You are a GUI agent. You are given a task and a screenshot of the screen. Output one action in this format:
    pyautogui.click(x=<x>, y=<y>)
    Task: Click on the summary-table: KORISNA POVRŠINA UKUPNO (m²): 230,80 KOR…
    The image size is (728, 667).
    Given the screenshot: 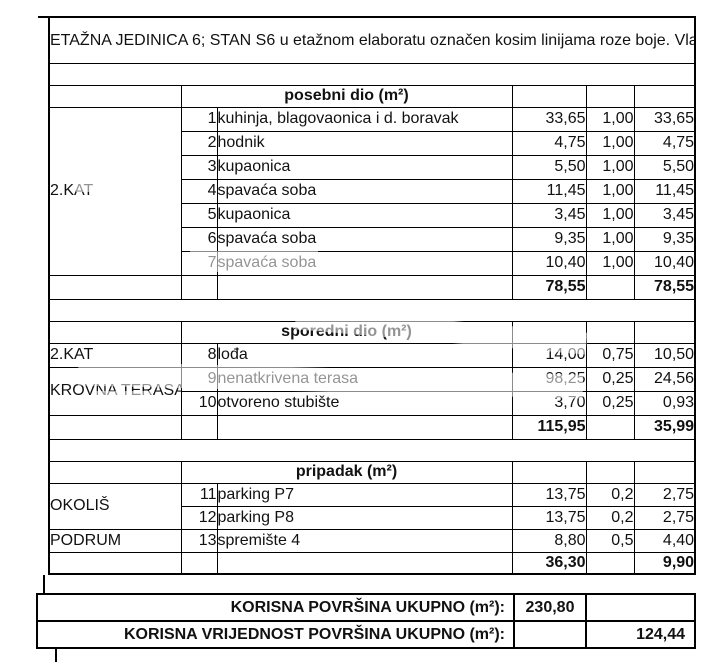 What is the action you would take?
    pyautogui.click(x=366, y=621)
    